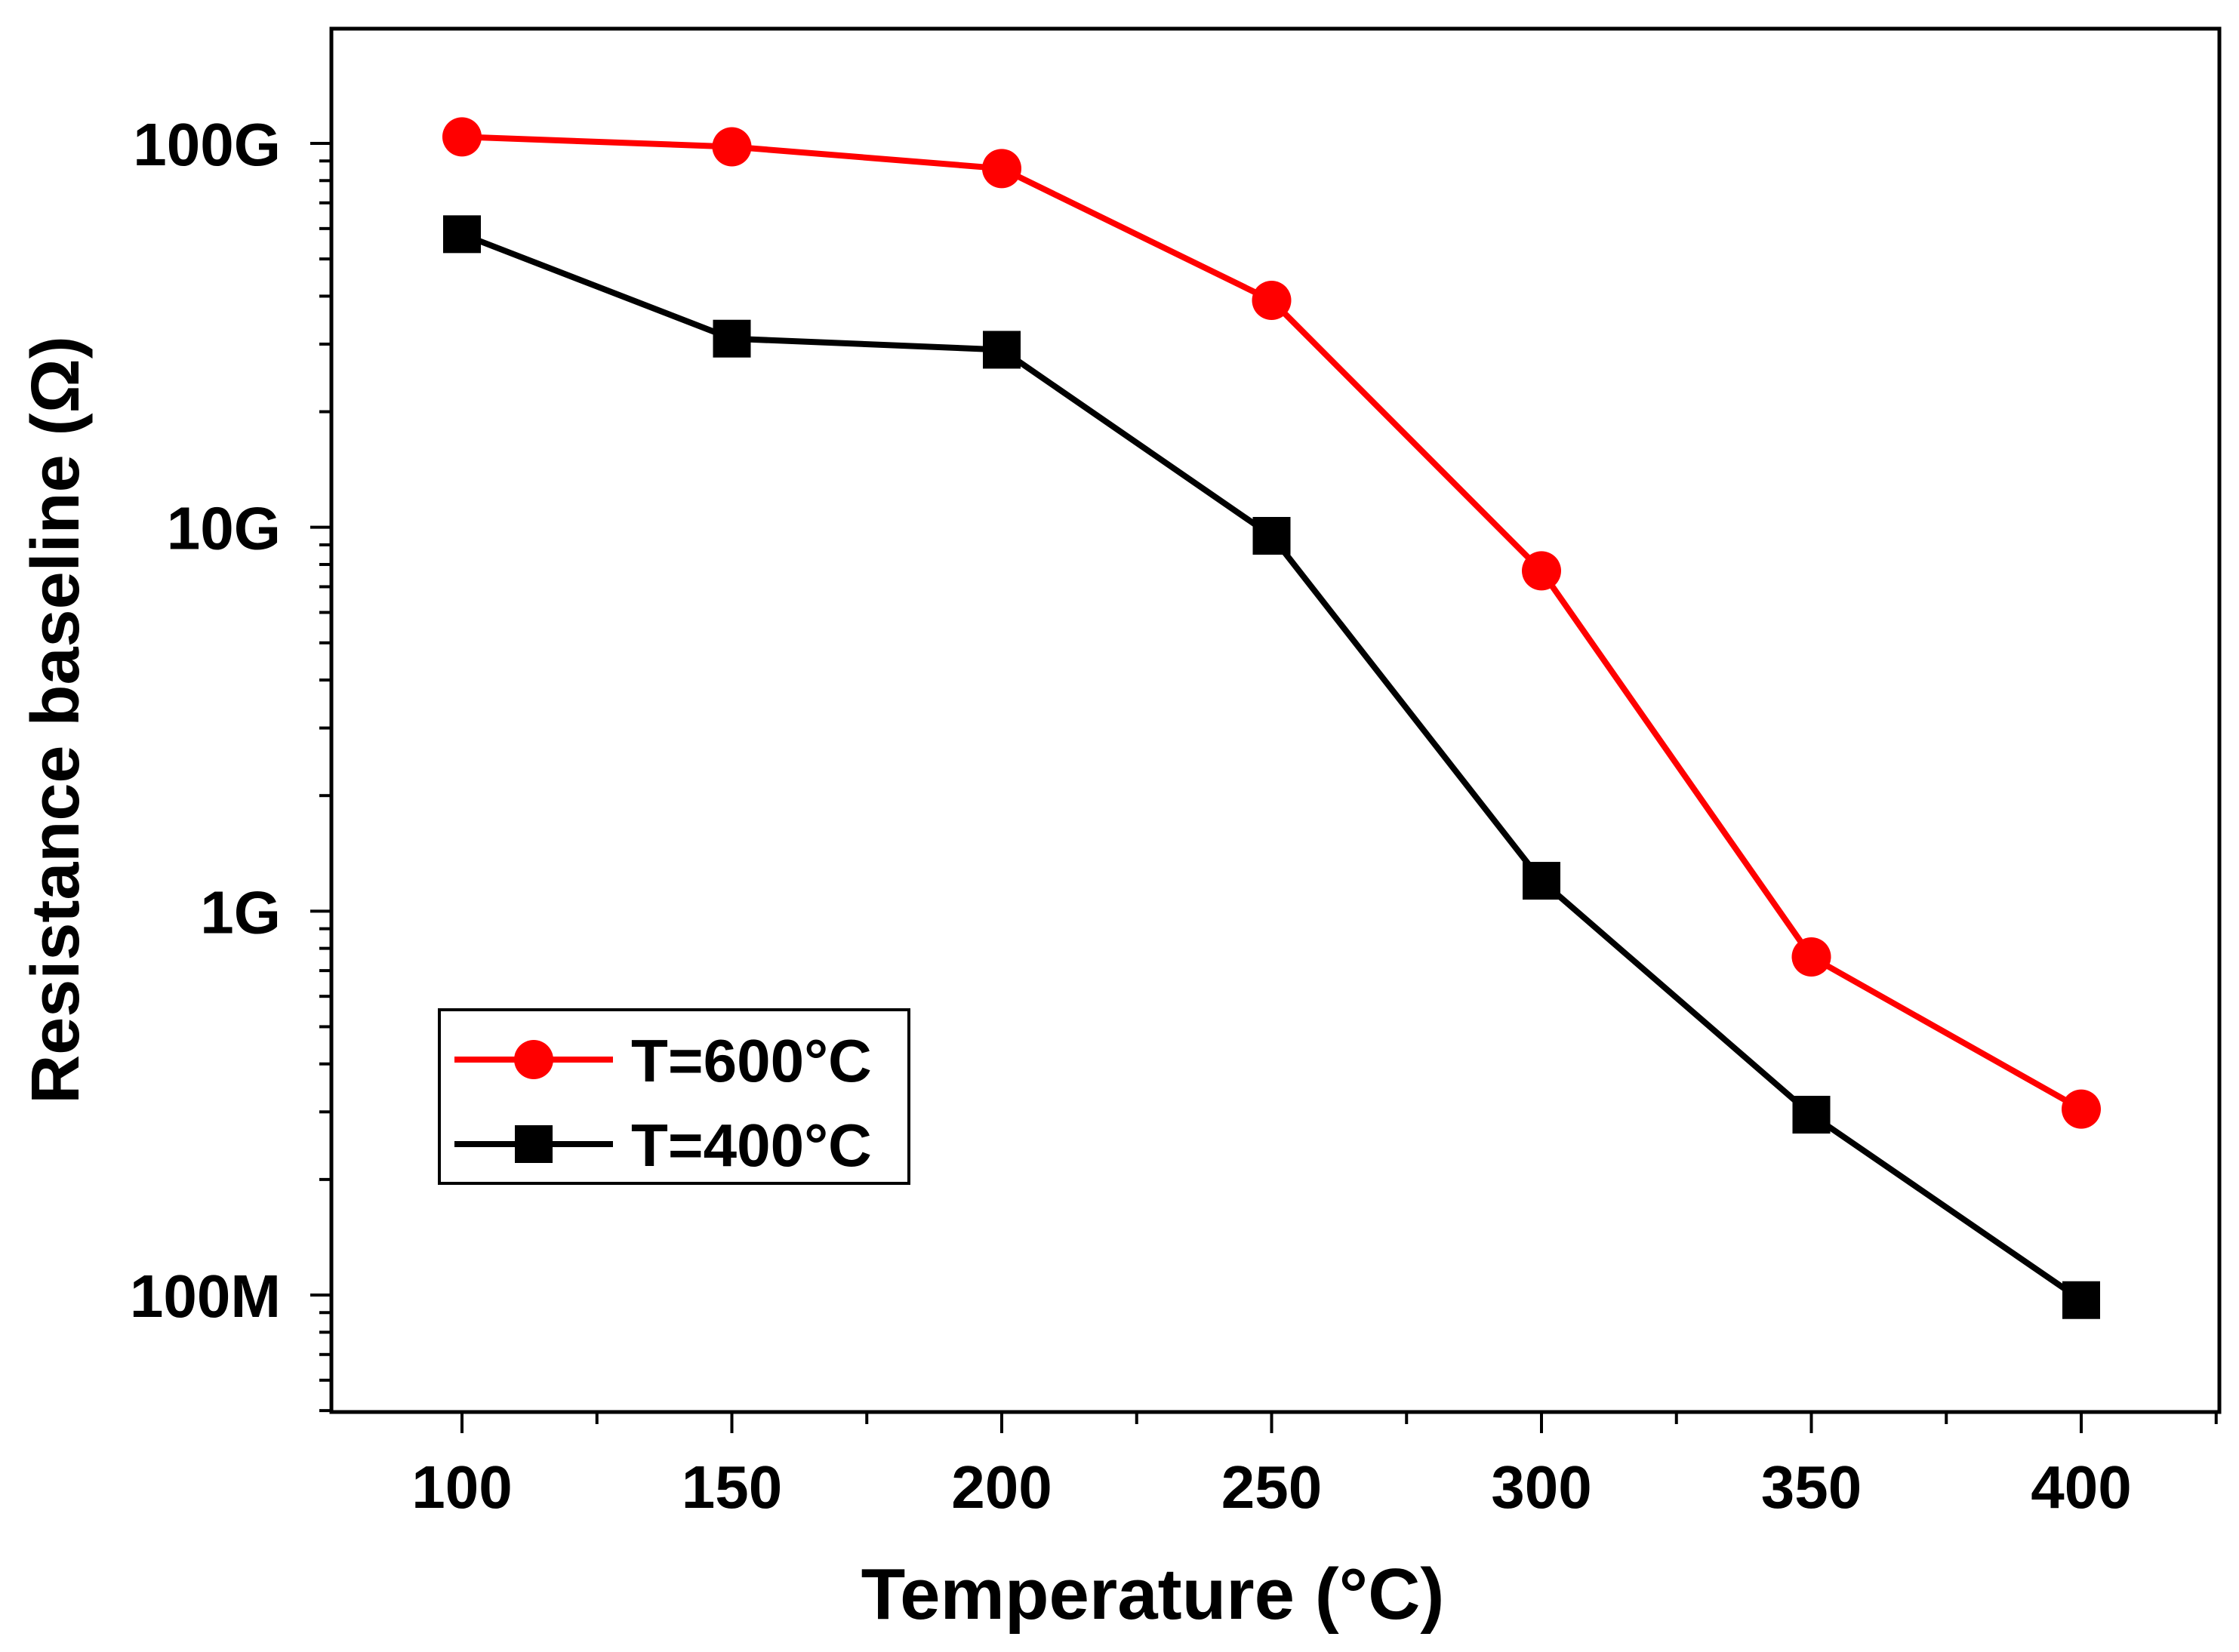 The width and height of the screenshot is (2239, 1652). I want to click on x-tick-label: 400, so click(2081, 1487).